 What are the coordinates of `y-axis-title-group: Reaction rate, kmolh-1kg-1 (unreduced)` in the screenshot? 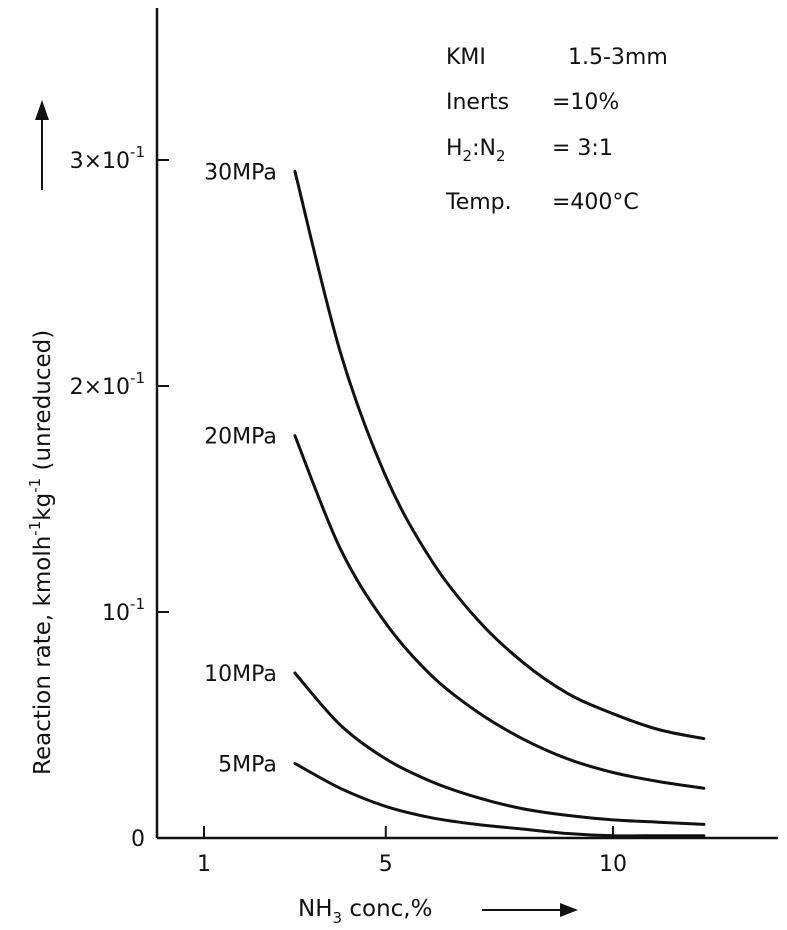 It's located at (41, 552).